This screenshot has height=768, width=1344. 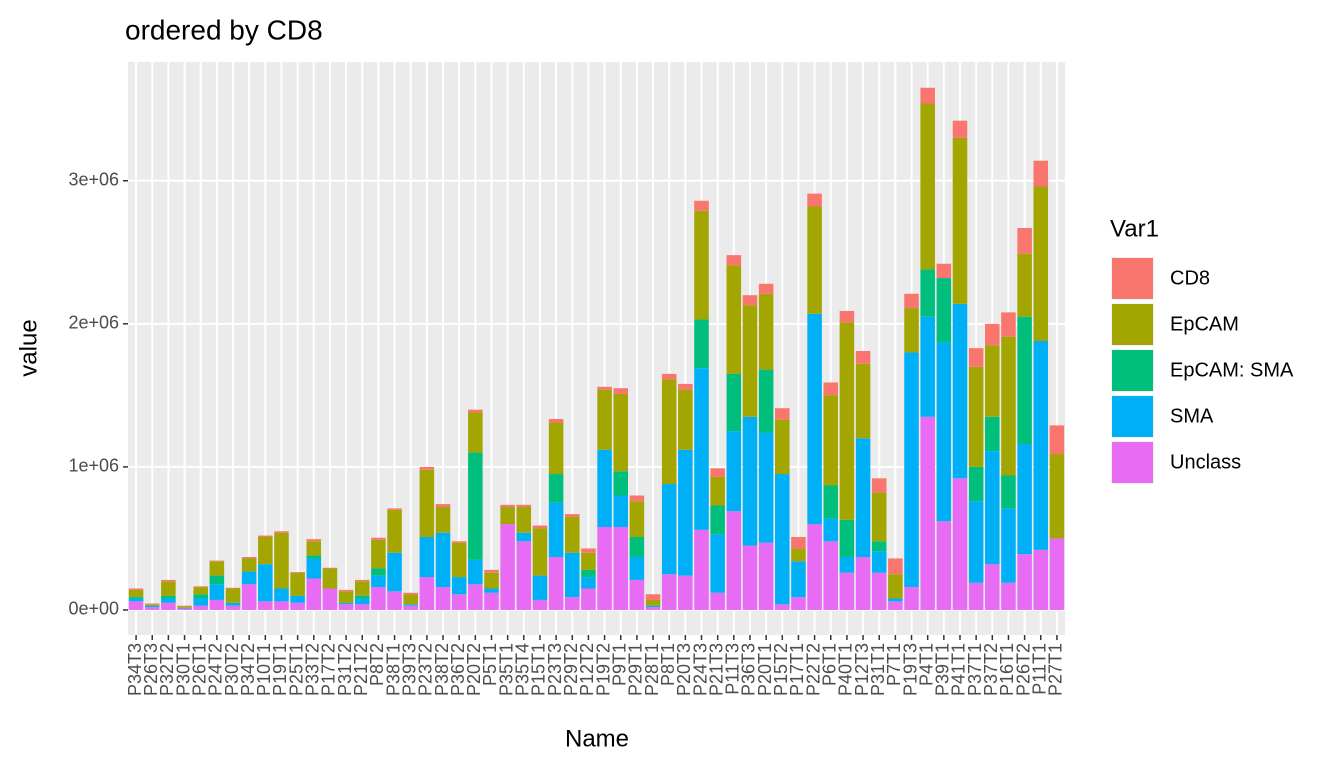 What do you see at coordinates (684, 669) in the screenshot?
I see `x-tick-label: P20T3` at bounding box center [684, 669].